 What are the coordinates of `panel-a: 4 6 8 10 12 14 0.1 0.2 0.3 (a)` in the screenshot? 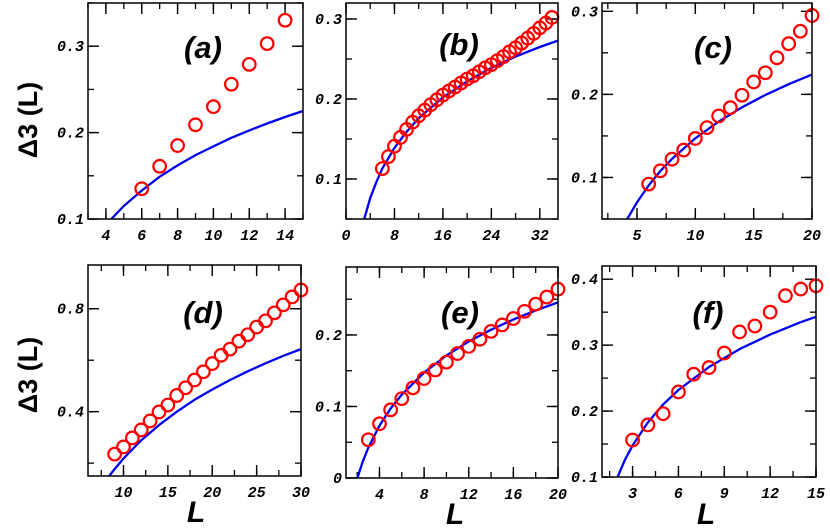 It's located at (180, 123).